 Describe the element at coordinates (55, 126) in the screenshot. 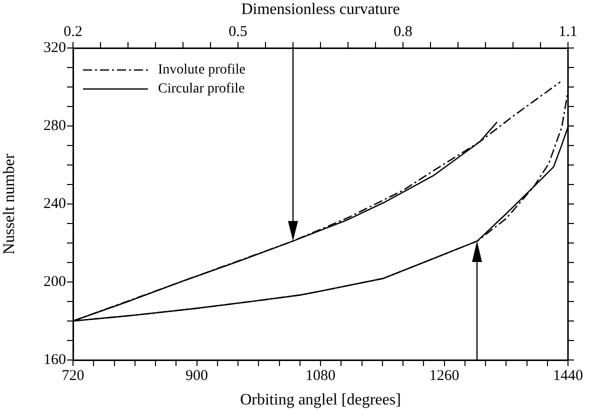

I see `y-tick-label: 280` at that location.